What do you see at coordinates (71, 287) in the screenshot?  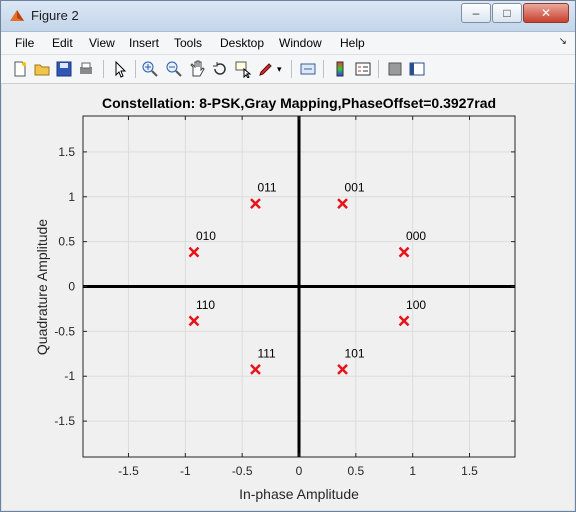 I see `y-tick-label: 0` at bounding box center [71, 287].